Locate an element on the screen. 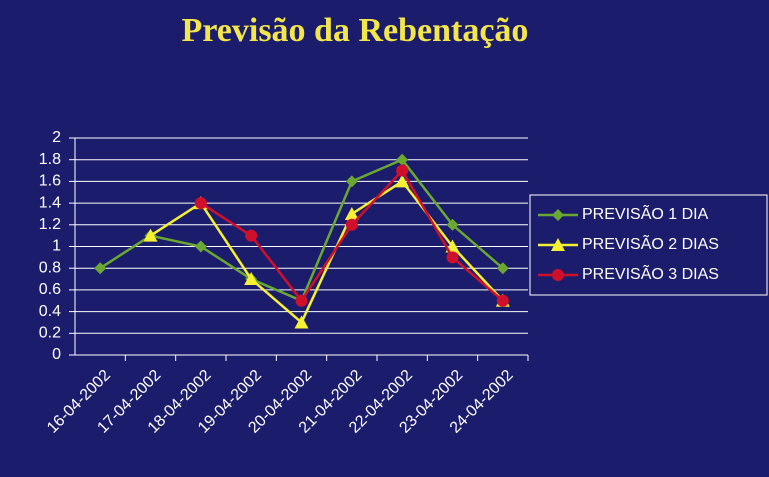 The image size is (769, 477). legend-label: PREVISÃO 3 DIAS is located at coordinates (650, 273).